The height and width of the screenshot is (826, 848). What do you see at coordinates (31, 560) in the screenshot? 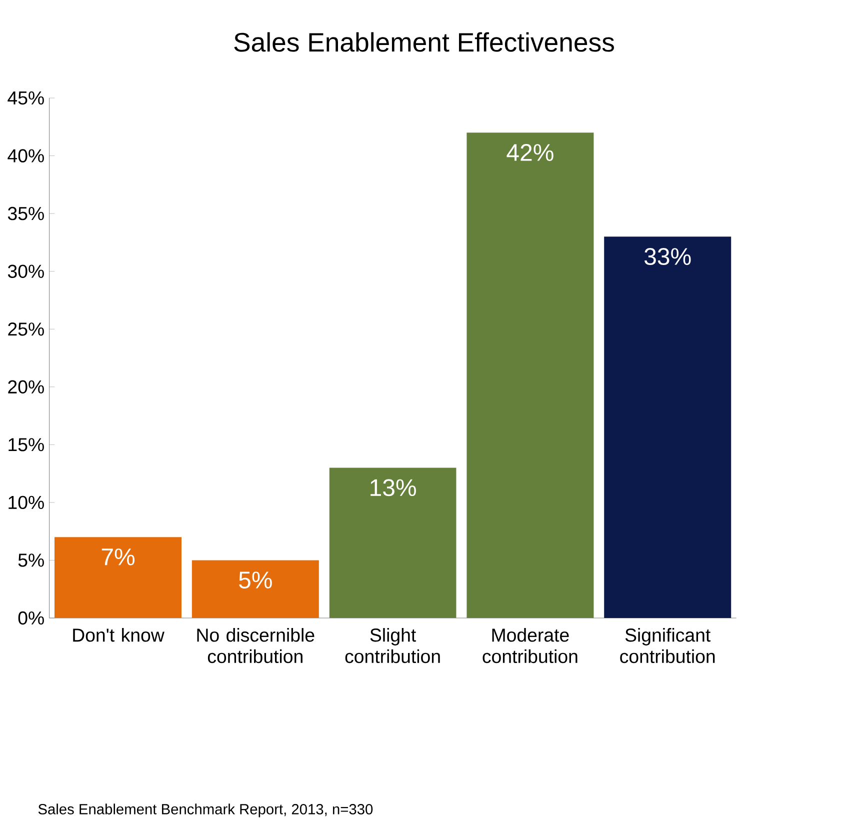
I see `y-tick-label: 5%` at bounding box center [31, 560].